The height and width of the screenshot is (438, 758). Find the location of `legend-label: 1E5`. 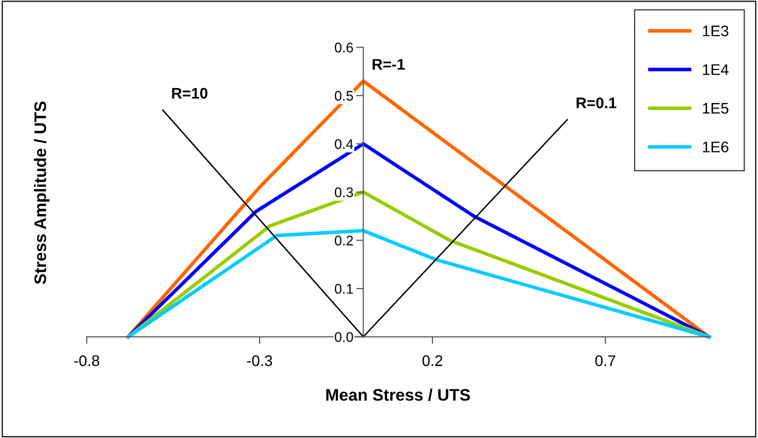

legend-label: 1E5 is located at coordinates (715, 108).